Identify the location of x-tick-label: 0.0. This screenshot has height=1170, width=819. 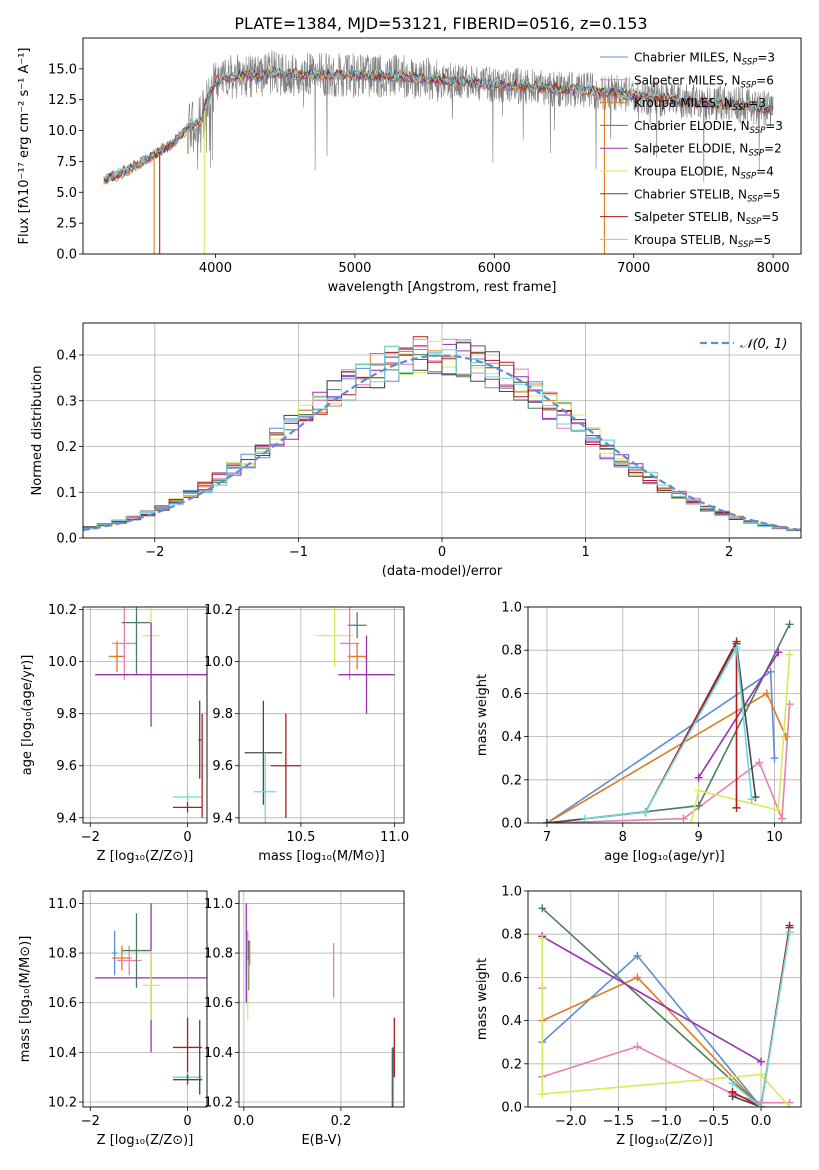
(761, 1121).